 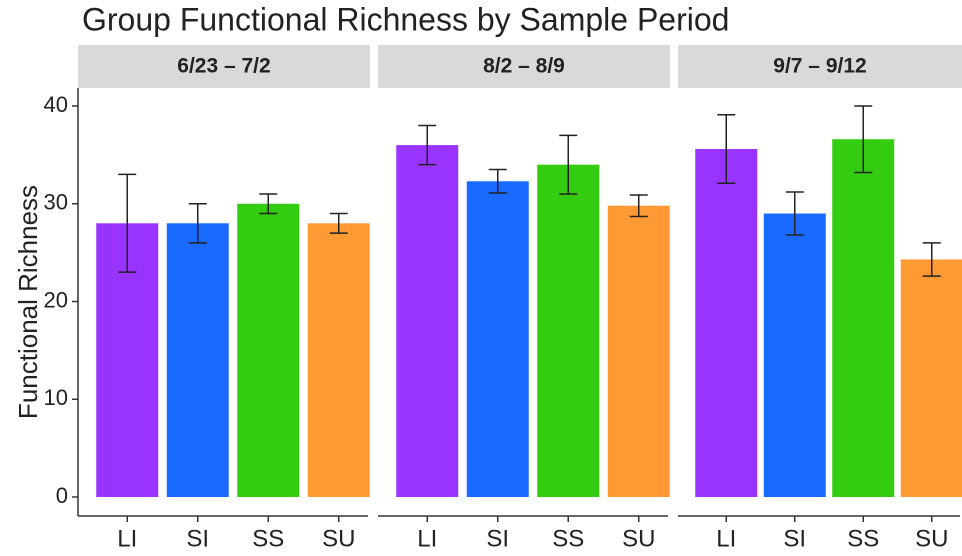 I want to click on y-tick-label: 30, so click(x=56, y=202).